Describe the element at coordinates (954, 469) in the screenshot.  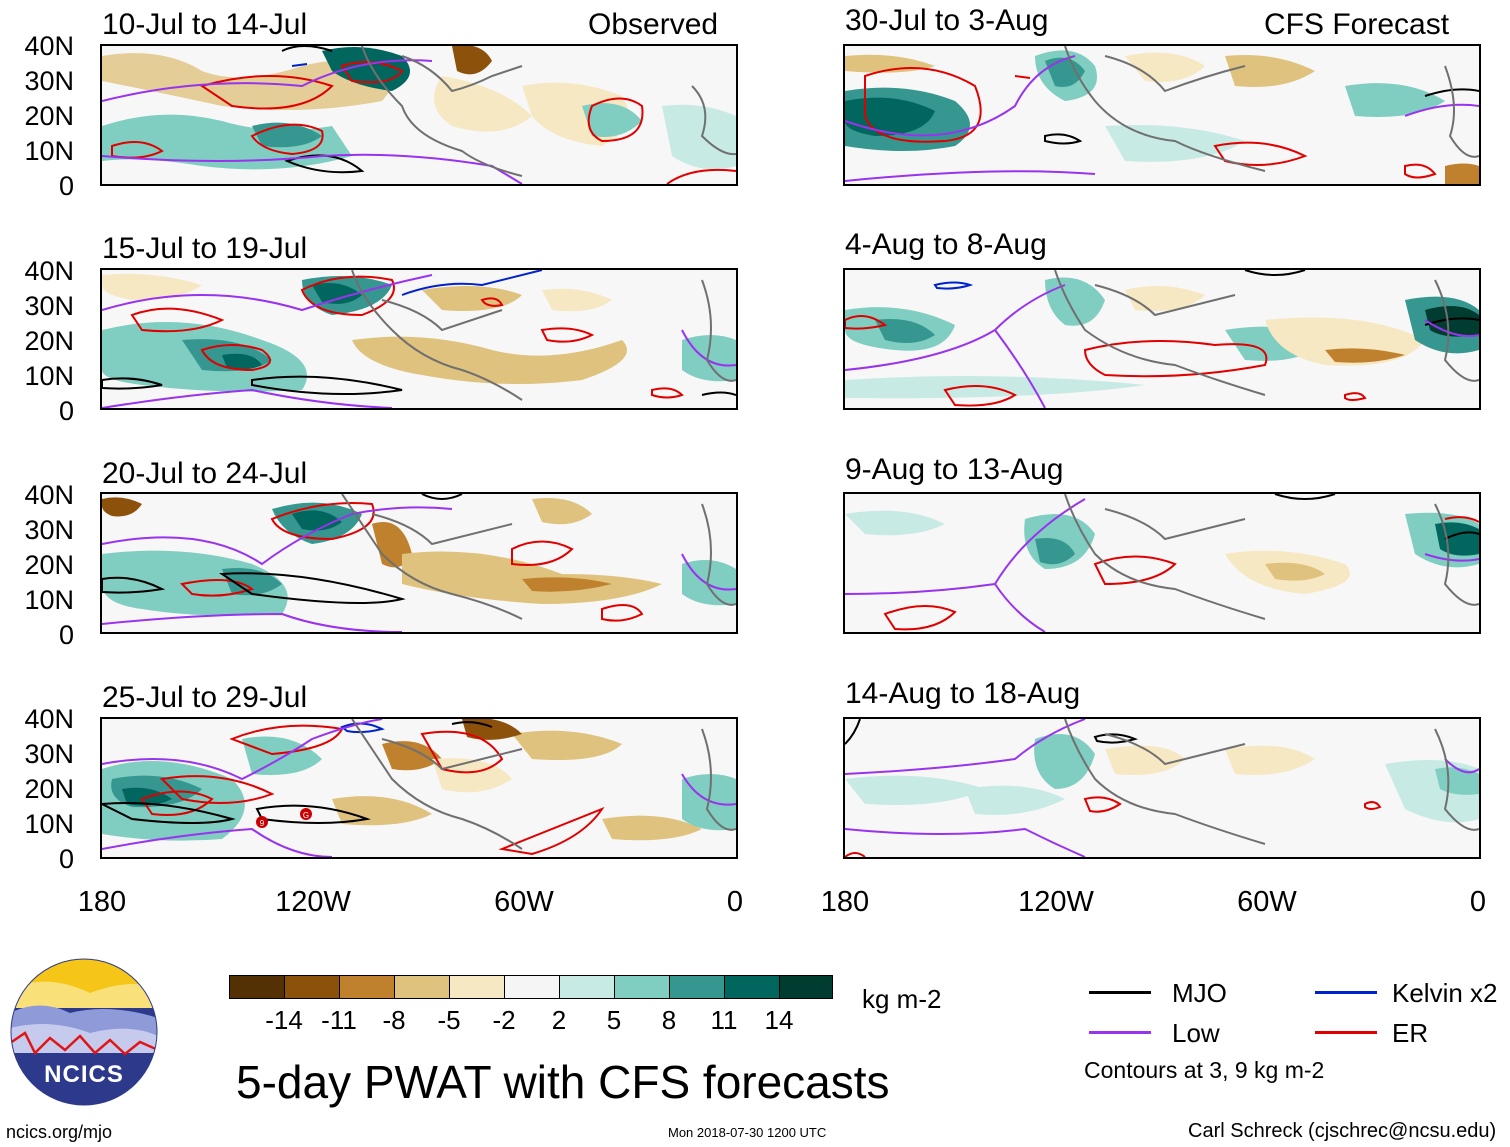
I see `panel-title-p6: 9-Aug to 13-Aug` at that location.